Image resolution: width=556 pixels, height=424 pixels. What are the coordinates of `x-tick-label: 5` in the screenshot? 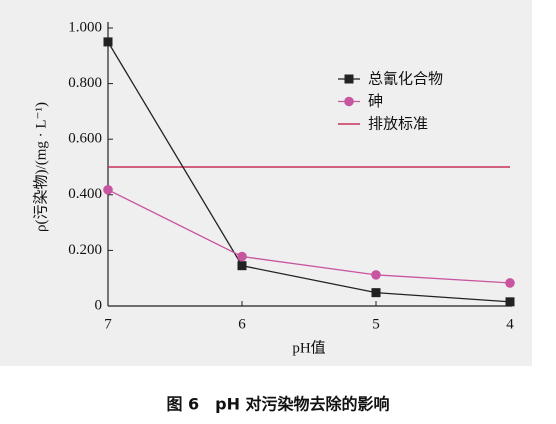 It's located at (376, 324).